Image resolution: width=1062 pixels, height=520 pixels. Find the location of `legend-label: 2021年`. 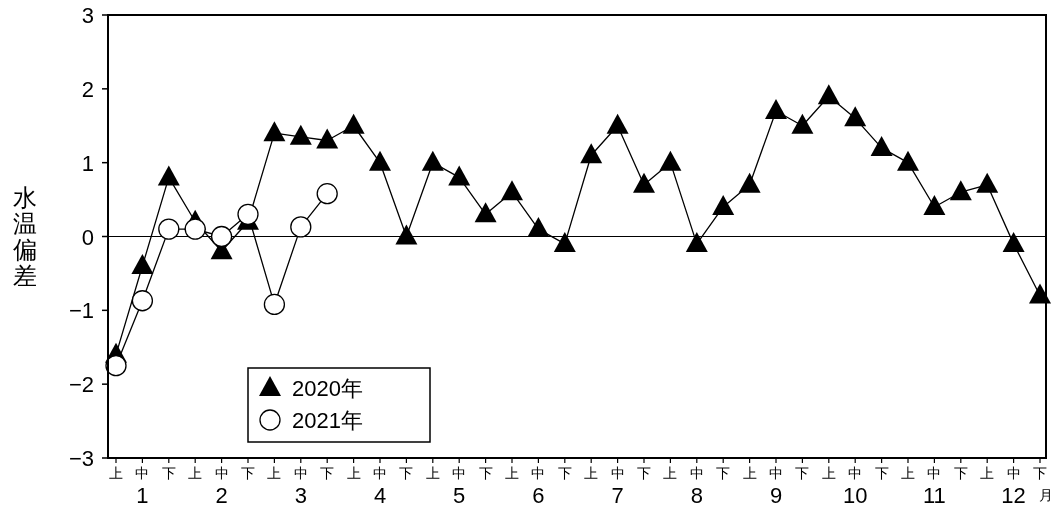

legend-label: 2021年 is located at coordinates (327, 420).